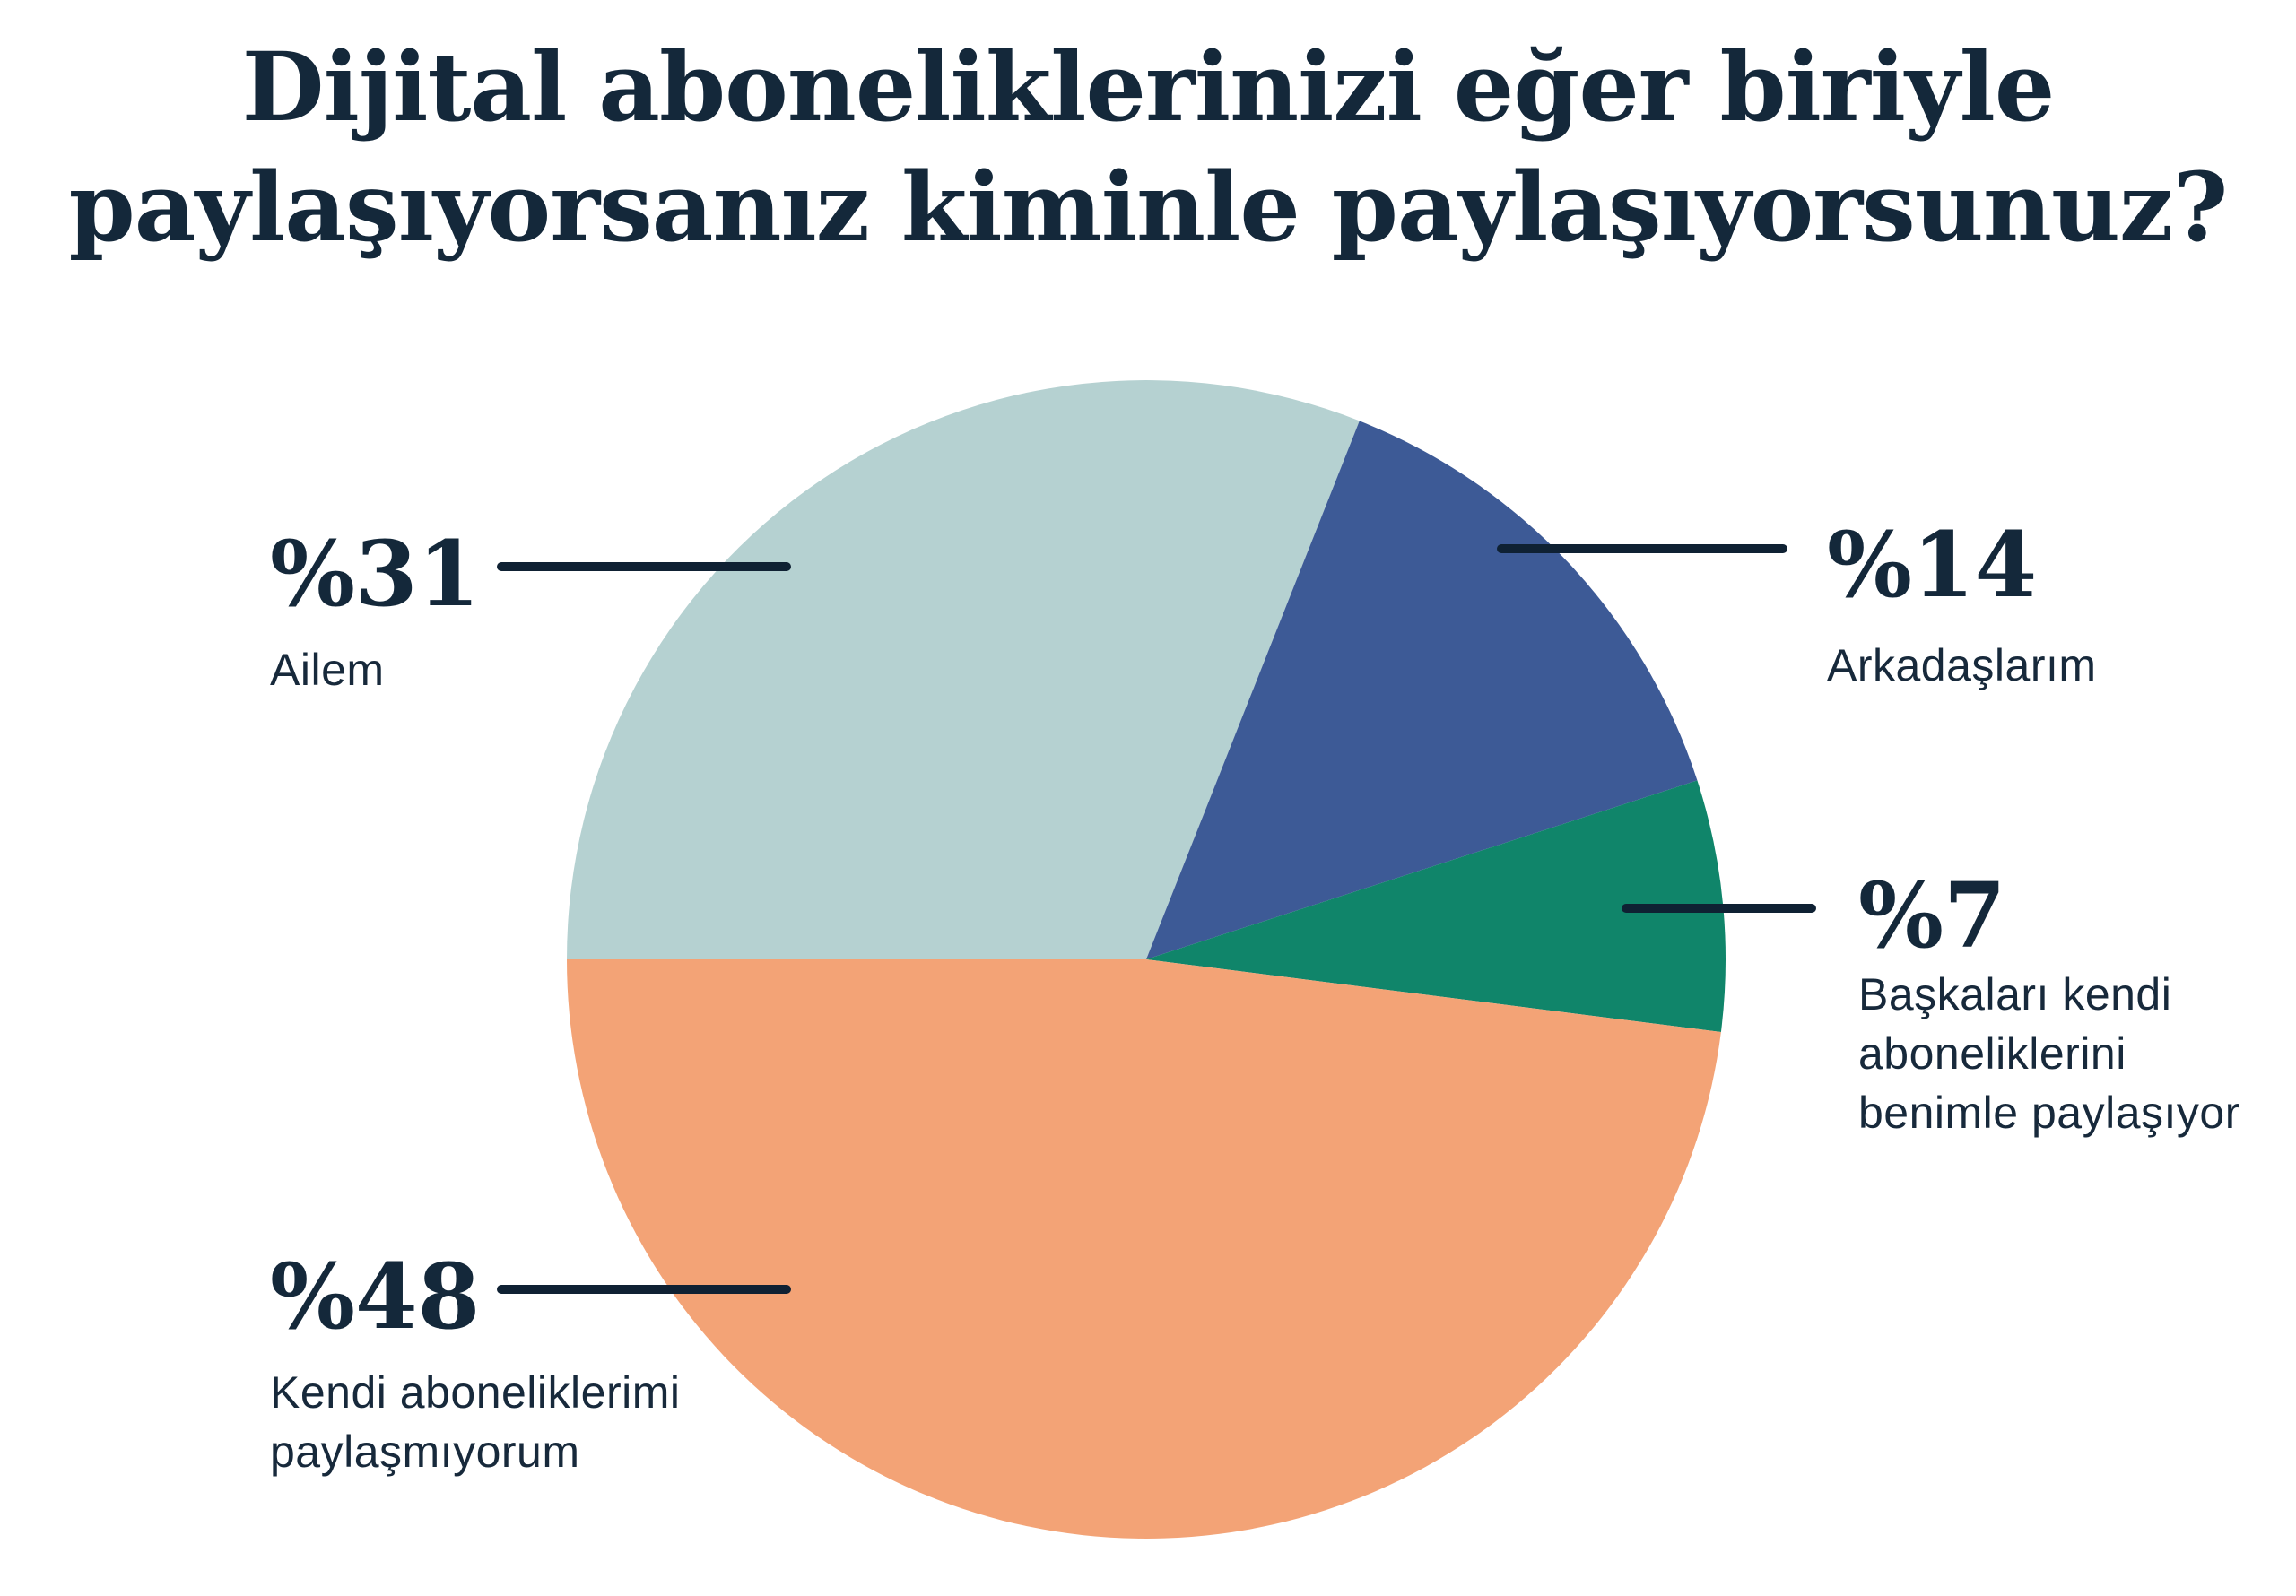 This screenshot has height=1596, width=2296. I want to click on label-text-ailem: Ailem, so click(327, 670).